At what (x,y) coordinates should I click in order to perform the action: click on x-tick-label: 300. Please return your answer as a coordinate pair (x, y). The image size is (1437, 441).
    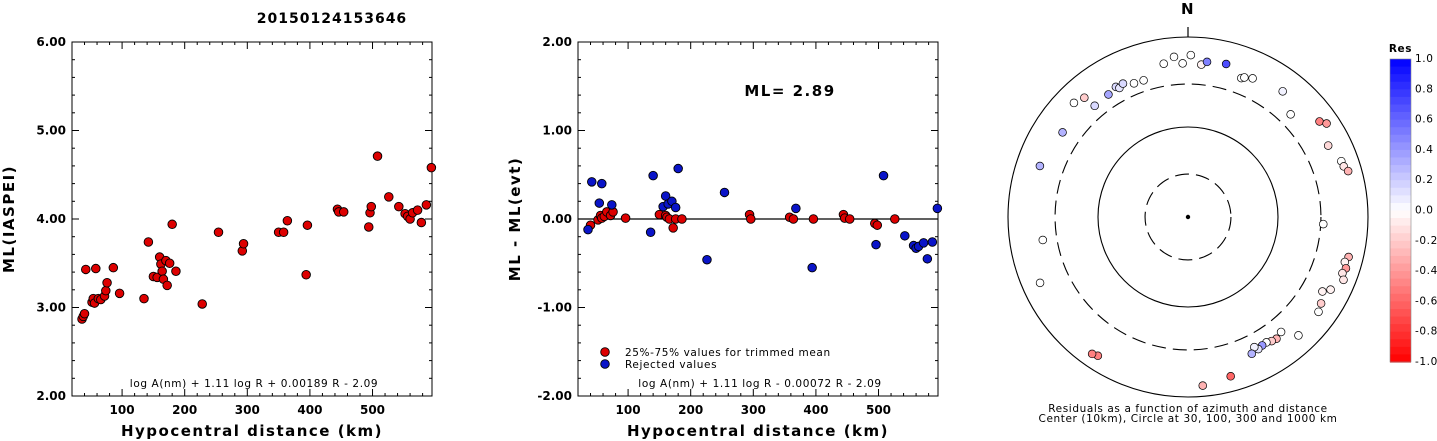
    Looking at the image, I should click on (753, 410).